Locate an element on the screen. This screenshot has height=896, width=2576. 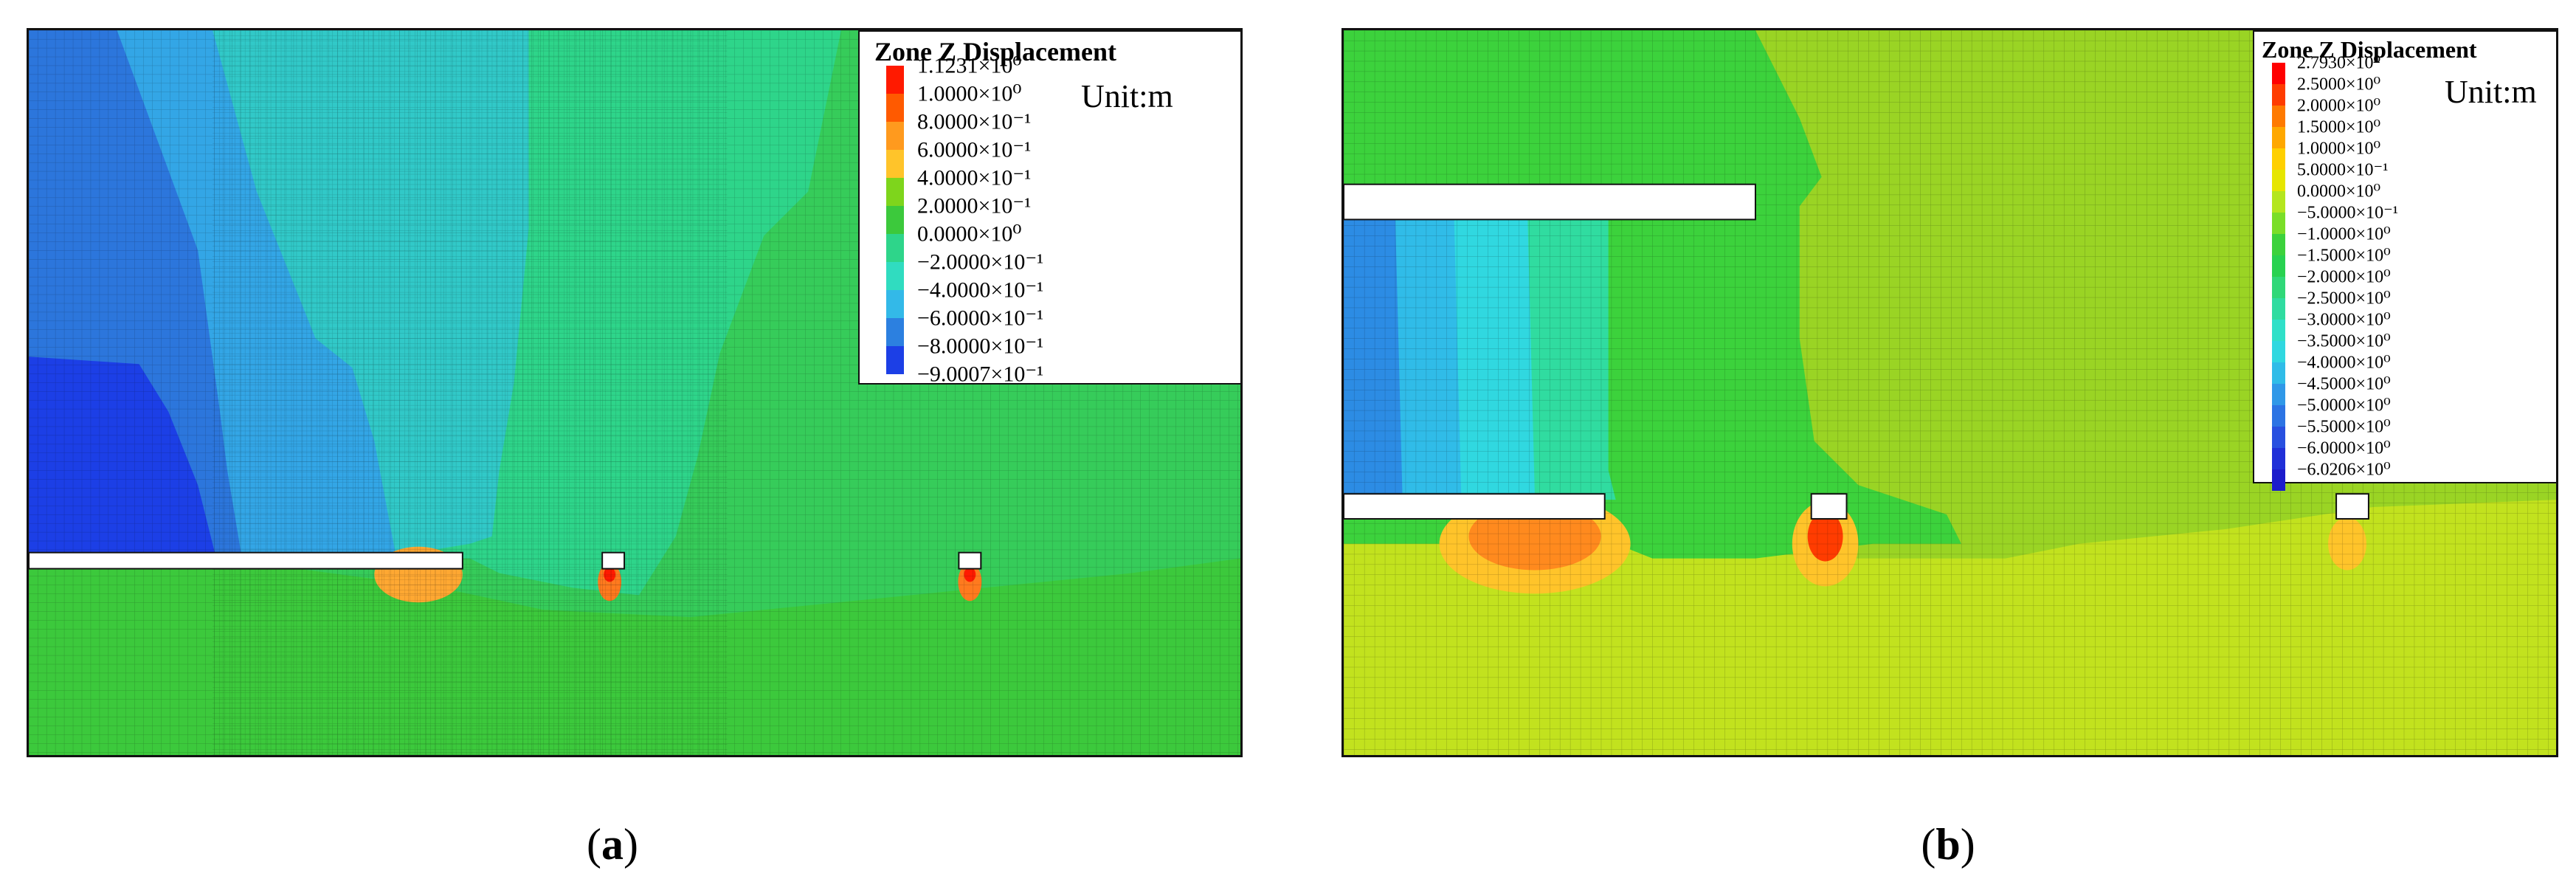
colorbar-tick-label: −5.0000×10⁰ is located at coordinates (2344, 406).